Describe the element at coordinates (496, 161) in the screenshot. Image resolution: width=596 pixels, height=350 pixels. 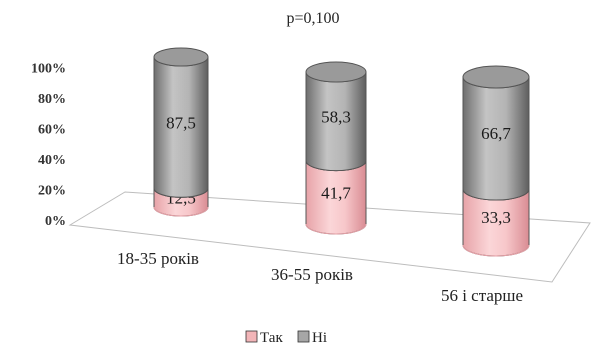
I see `bar-group: 33,3 66,7` at that location.